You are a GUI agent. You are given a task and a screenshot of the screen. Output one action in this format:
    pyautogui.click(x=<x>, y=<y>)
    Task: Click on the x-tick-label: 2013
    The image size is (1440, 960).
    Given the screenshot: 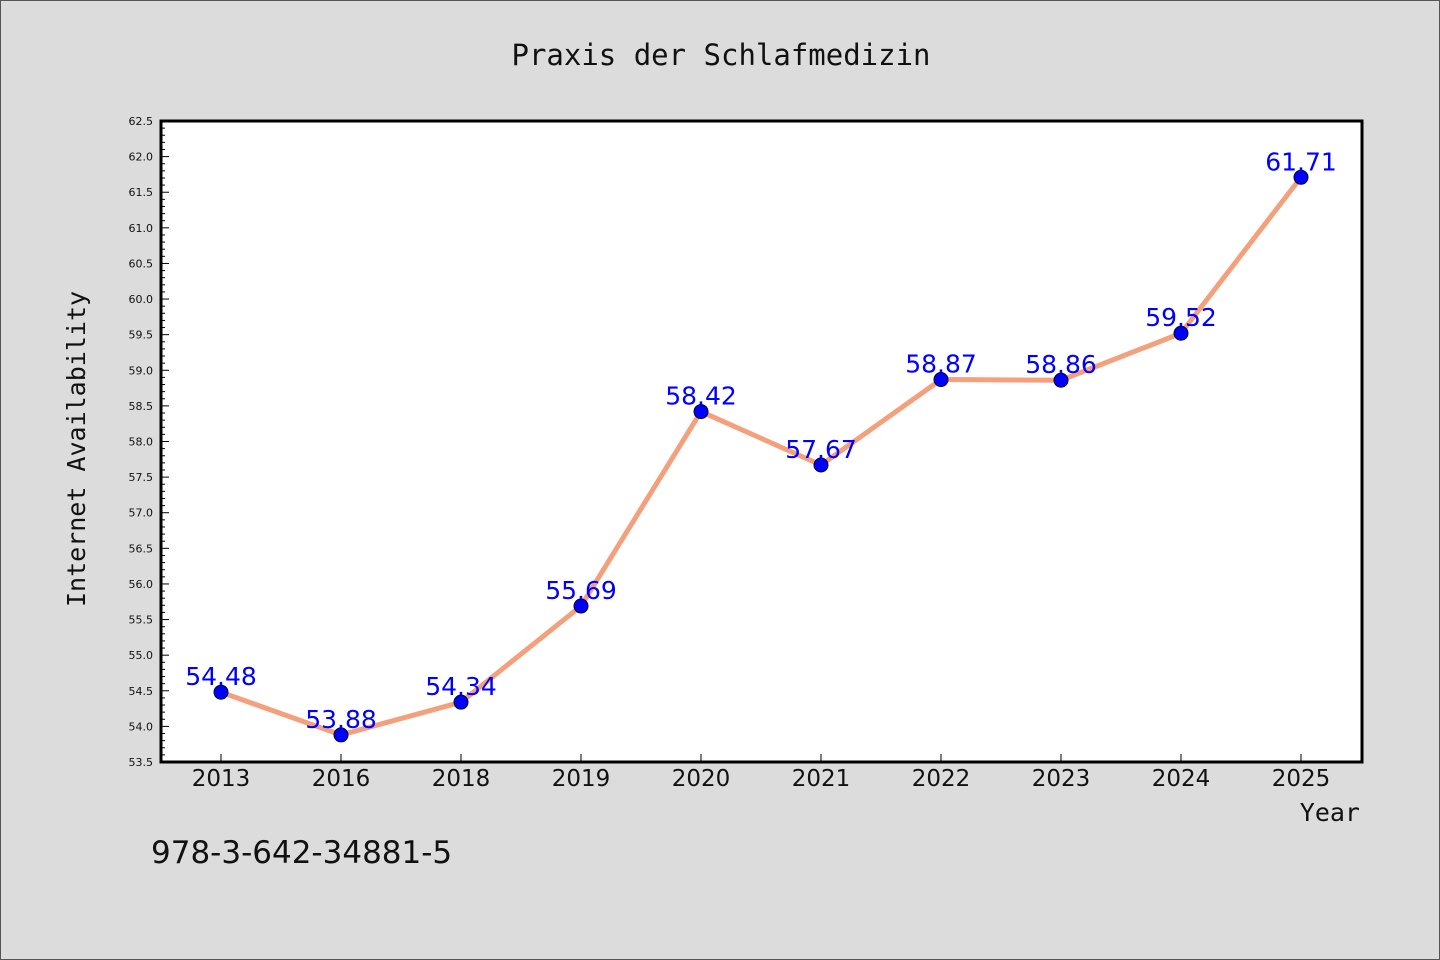 What is the action you would take?
    pyautogui.click(x=221, y=779)
    